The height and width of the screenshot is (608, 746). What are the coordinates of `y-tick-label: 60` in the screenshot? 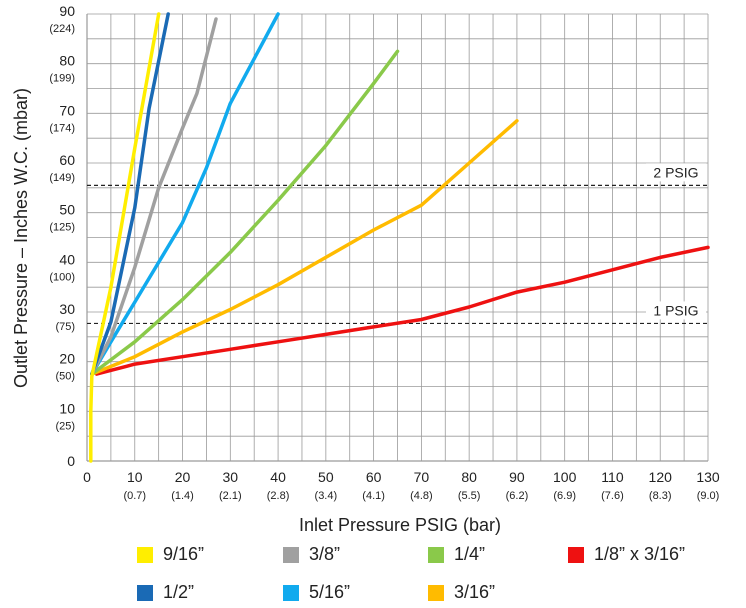 It's located at (67, 160).